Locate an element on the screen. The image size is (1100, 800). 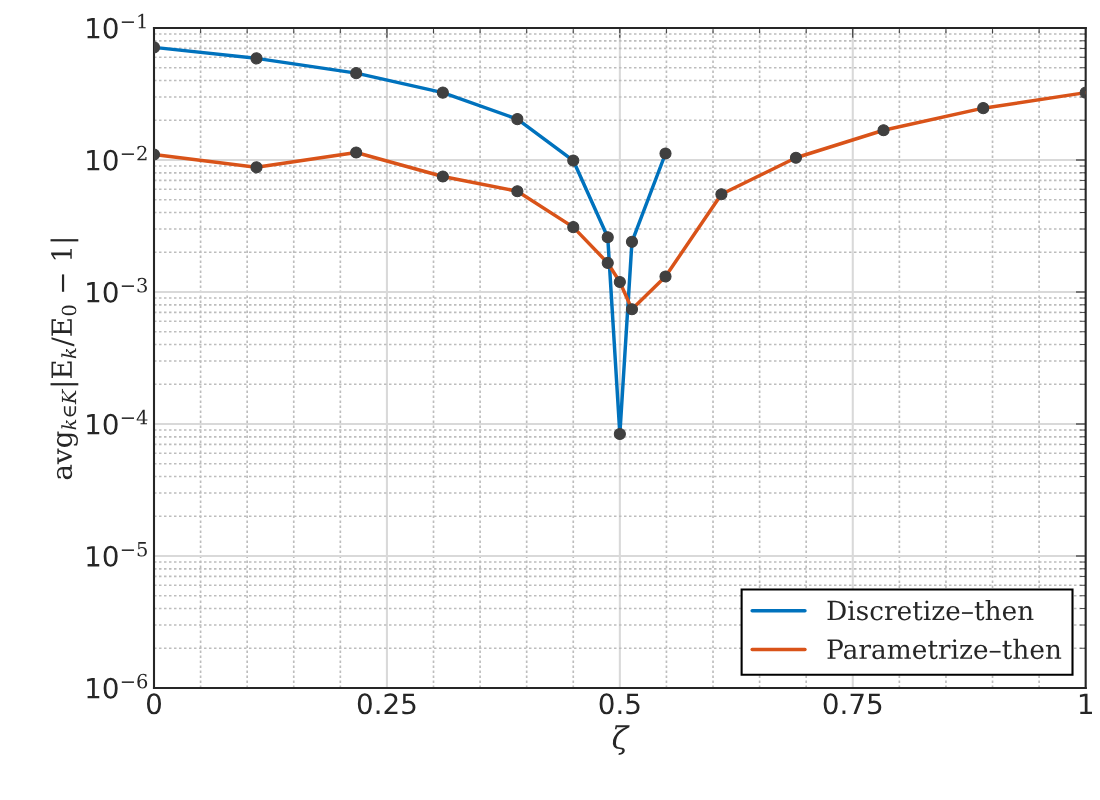
y-tick-label: 10$^{−5}$ is located at coordinates (117, 554).